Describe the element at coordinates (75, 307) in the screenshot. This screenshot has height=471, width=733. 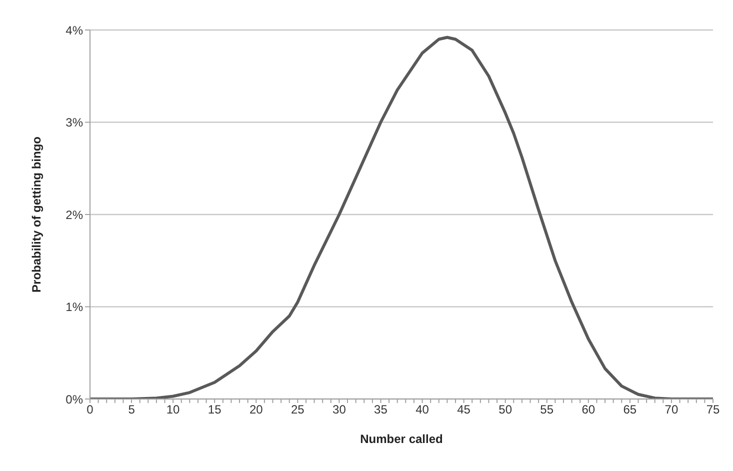
I see `y-tick-label: 1%` at that location.